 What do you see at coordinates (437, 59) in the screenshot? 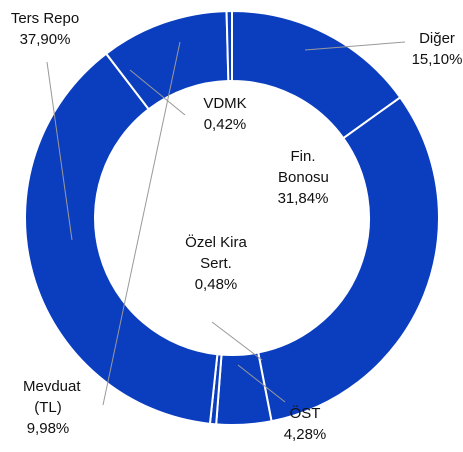
I see `value-label: 15,10%` at bounding box center [437, 59].